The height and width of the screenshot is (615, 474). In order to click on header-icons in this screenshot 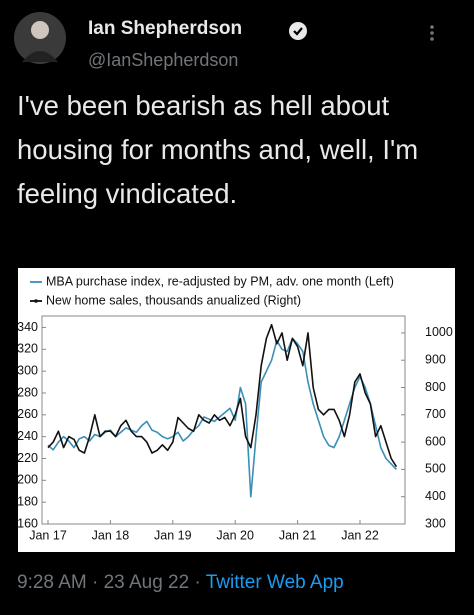, I will do `click(224, 38)`.